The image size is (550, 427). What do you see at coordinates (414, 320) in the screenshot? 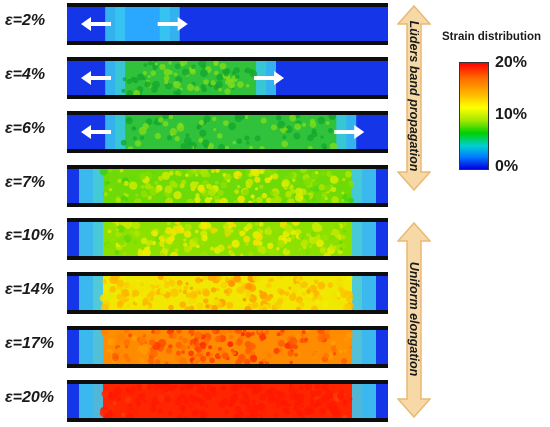
I see `uniform-arrow: Uniform elongation` at bounding box center [414, 320].